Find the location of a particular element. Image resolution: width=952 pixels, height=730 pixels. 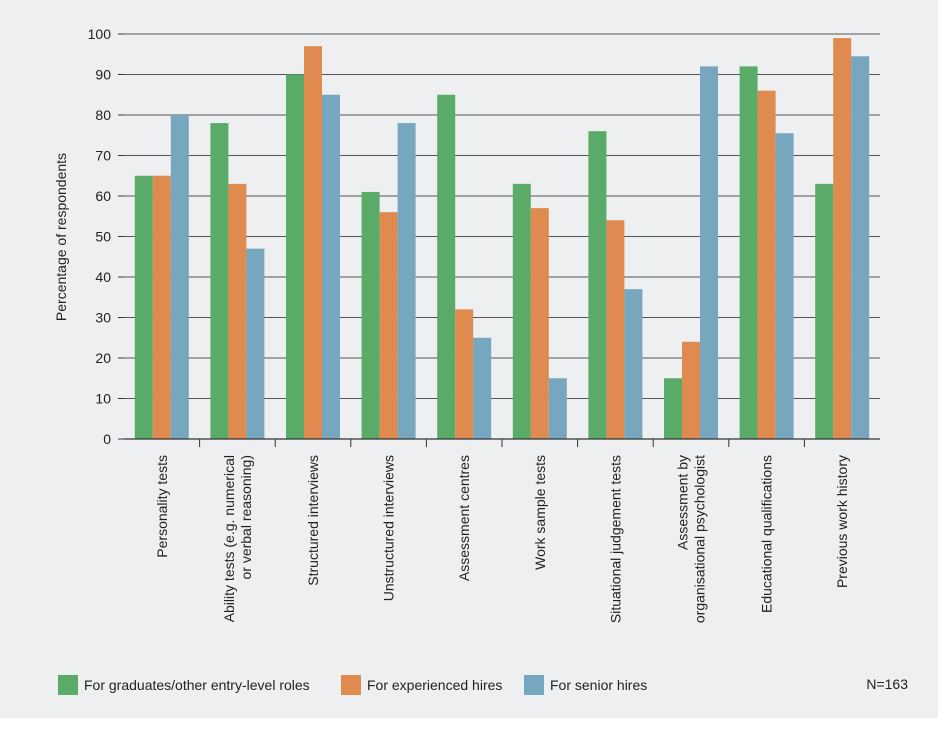

category-label: organisational psychologist is located at coordinates (700, 539).